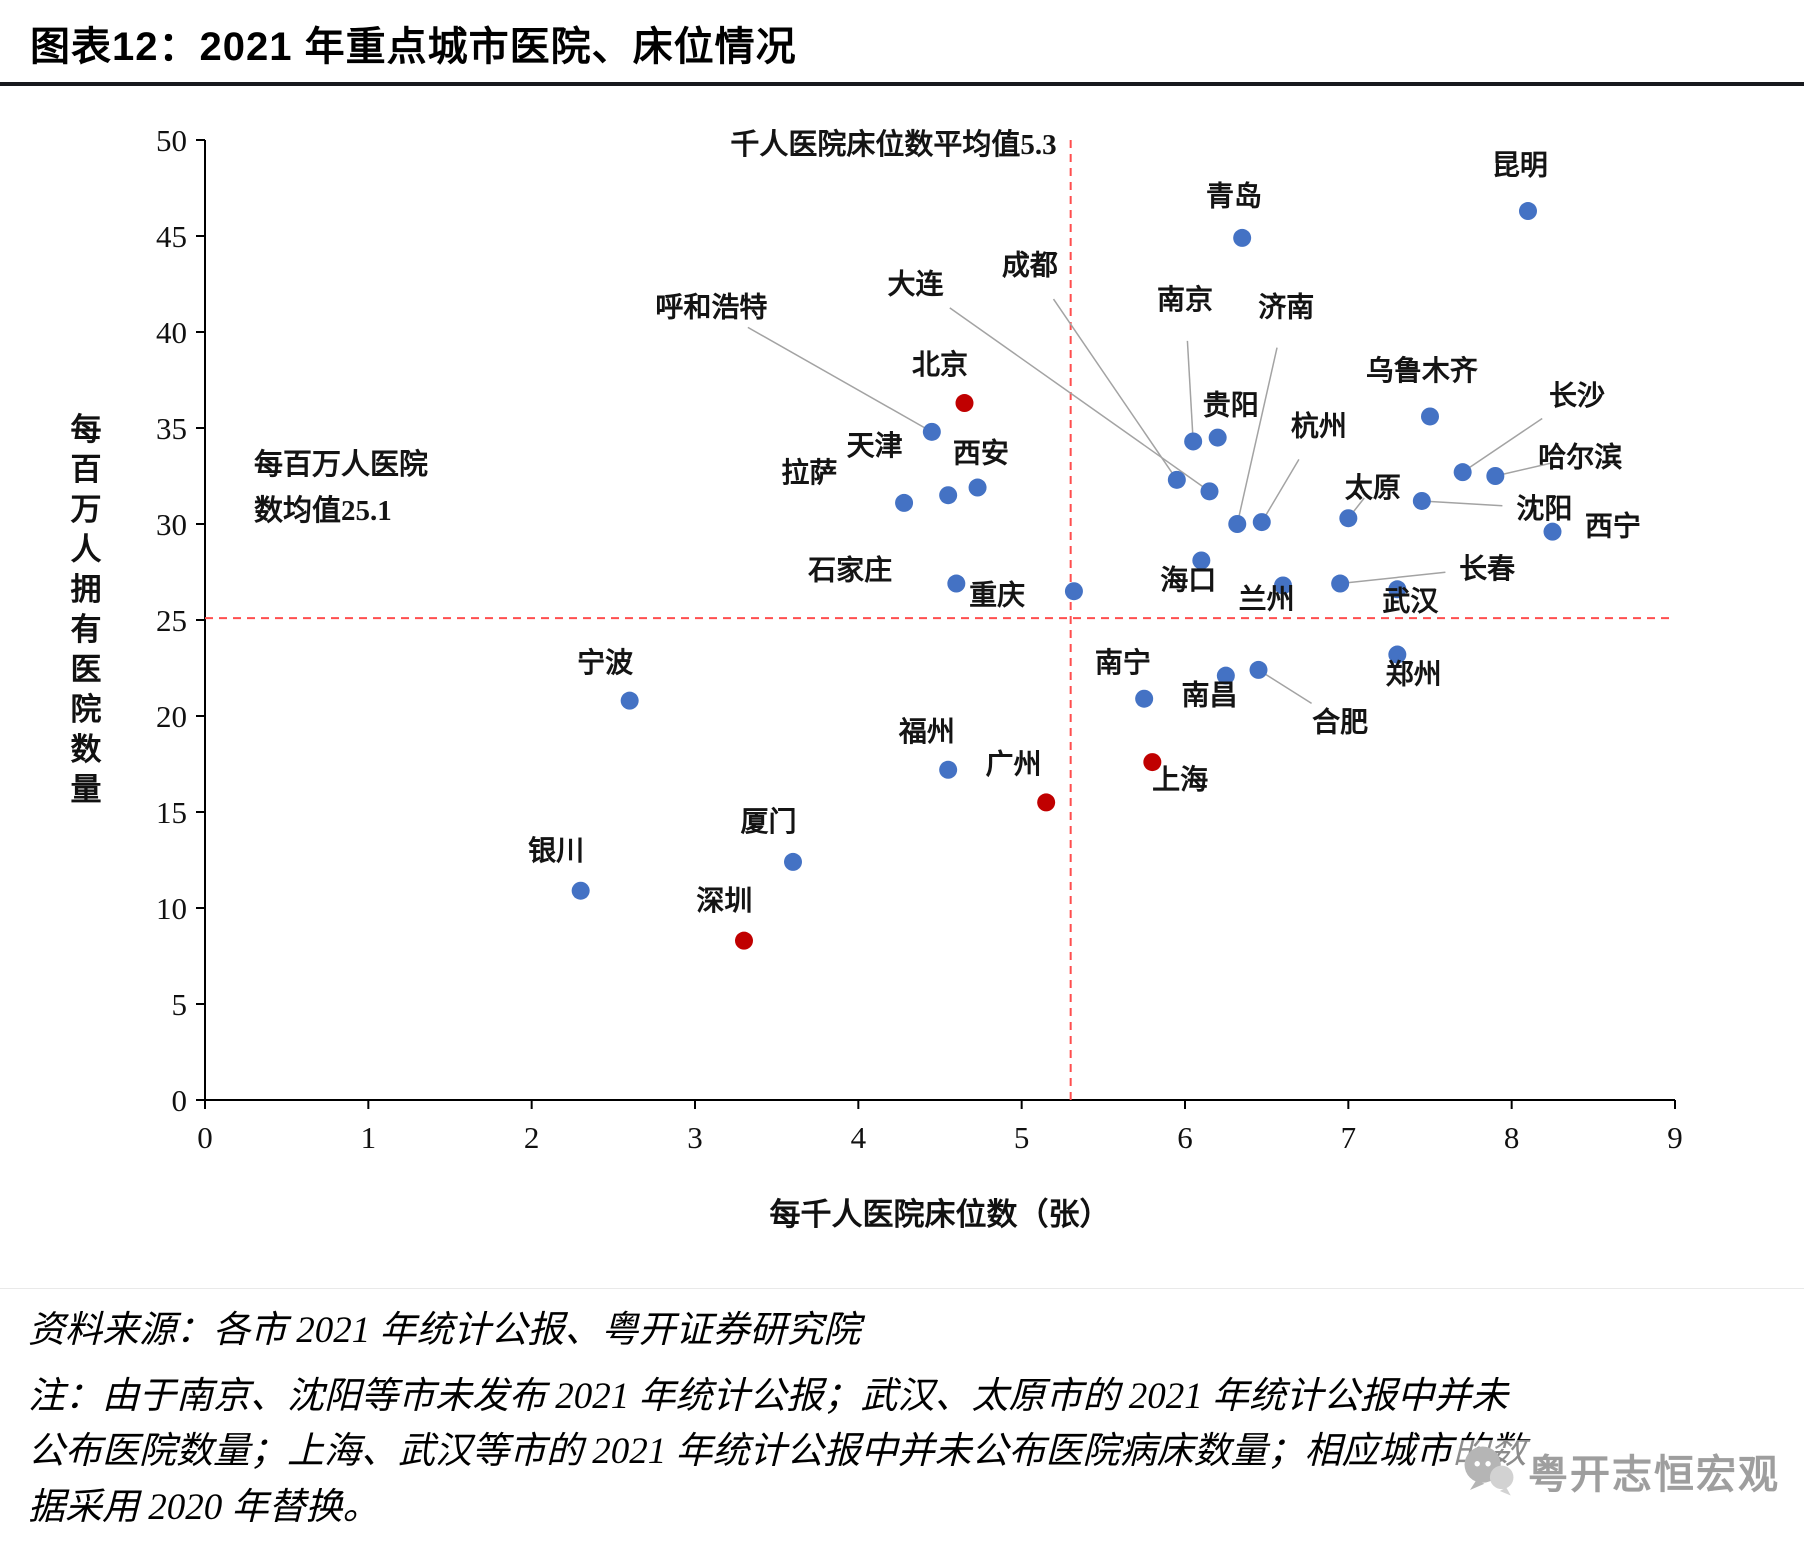  I want to click on city-label: 广州, so click(1013, 765).